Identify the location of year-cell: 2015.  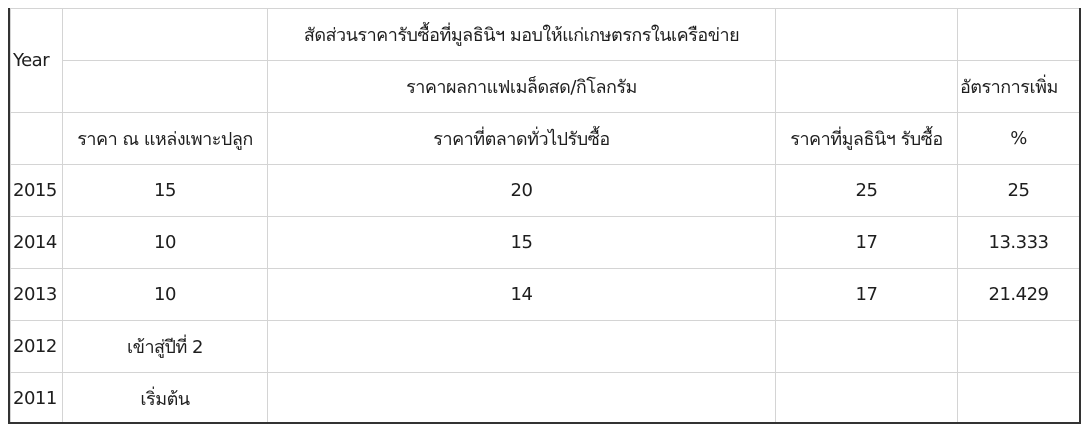
(36, 190).